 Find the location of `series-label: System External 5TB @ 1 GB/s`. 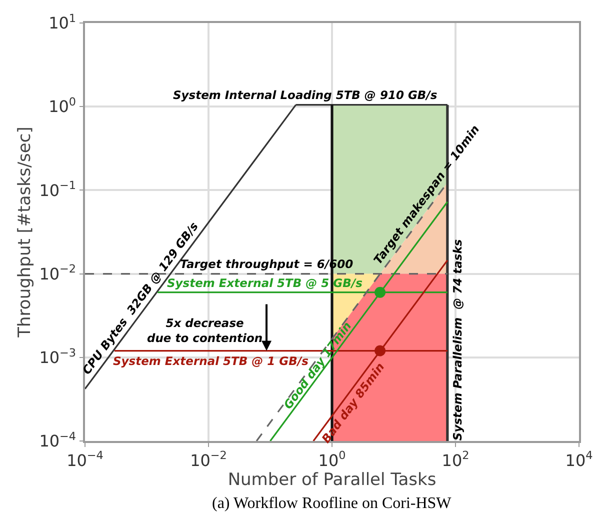

series-label: System External 5TB @ 1 GB/s is located at coordinates (211, 361).